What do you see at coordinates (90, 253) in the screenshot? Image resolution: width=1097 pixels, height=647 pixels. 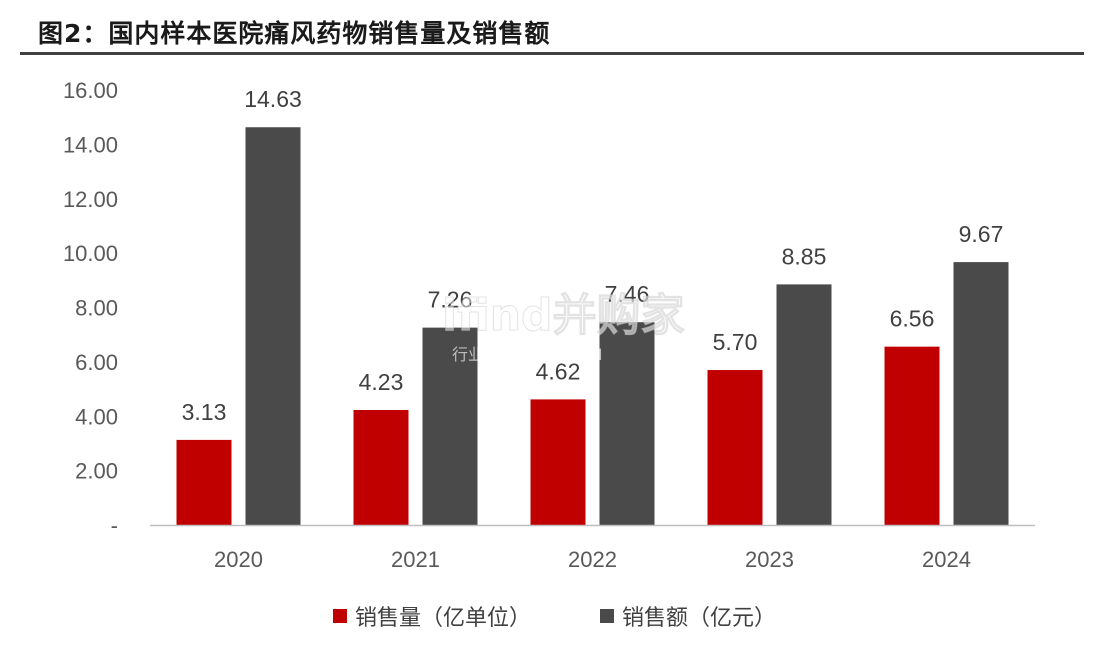 I see `y-tick-label: 10.00` at bounding box center [90, 253].